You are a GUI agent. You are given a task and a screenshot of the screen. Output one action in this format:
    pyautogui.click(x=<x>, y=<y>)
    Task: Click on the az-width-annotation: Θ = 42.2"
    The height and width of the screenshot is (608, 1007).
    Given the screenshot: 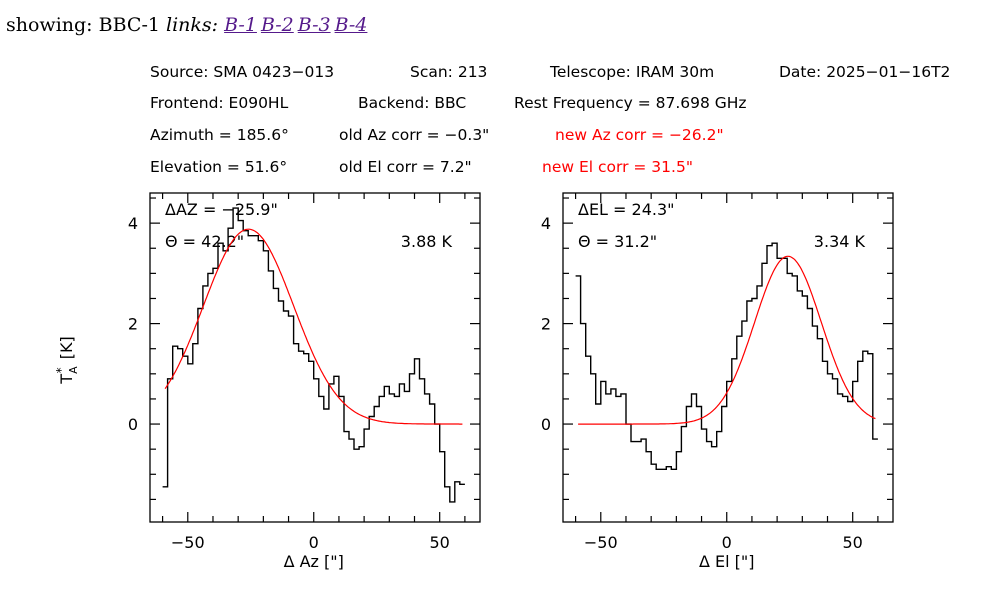 What is the action you would take?
    pyautogui.click(x=204, y=241)
    